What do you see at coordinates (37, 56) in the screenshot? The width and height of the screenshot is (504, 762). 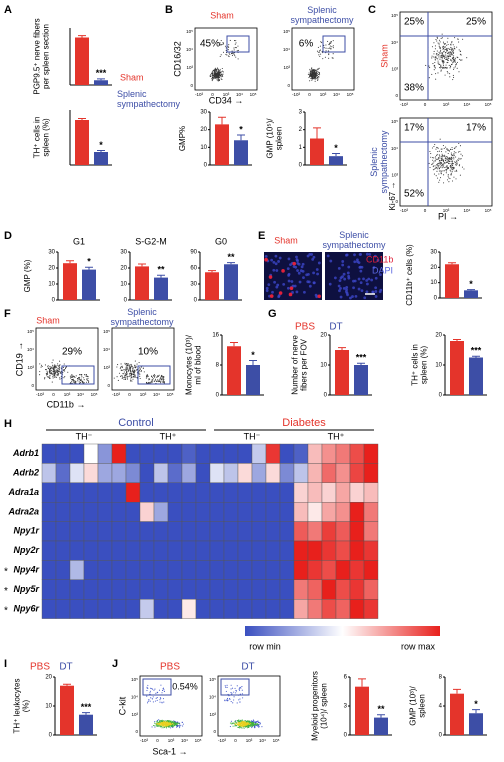 I see `label-line: PGP9.5⁺ nerve fibers` at bounding box center [37, 56].